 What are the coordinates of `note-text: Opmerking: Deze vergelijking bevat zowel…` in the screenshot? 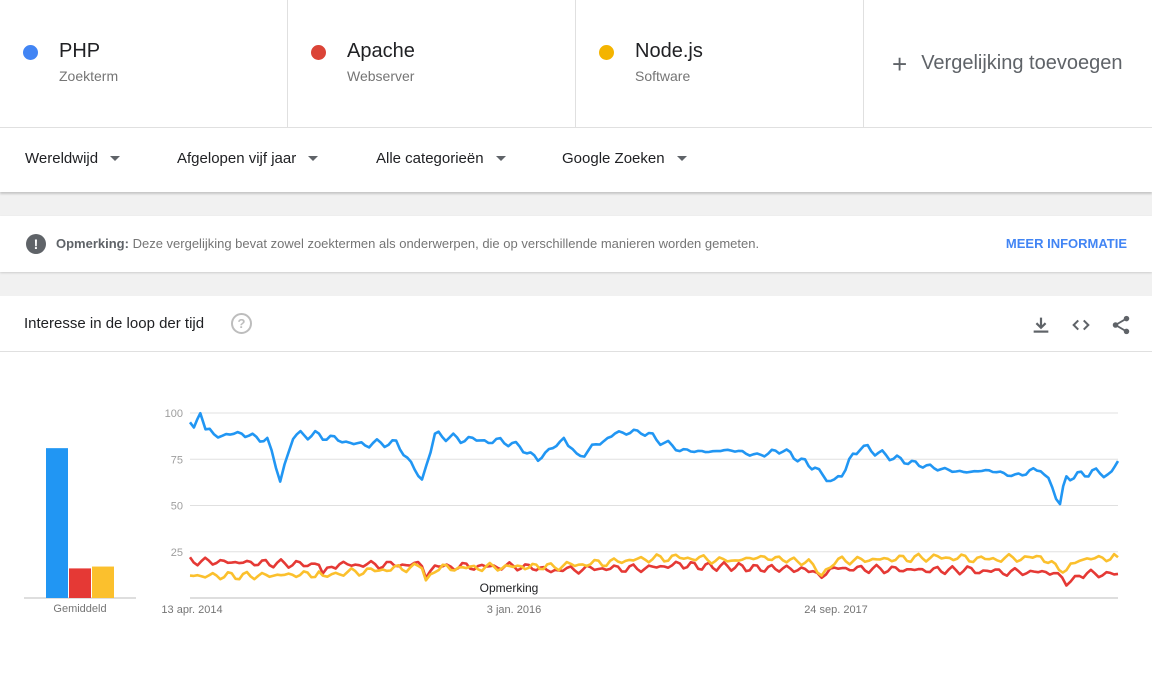 It's located at (407, 243).